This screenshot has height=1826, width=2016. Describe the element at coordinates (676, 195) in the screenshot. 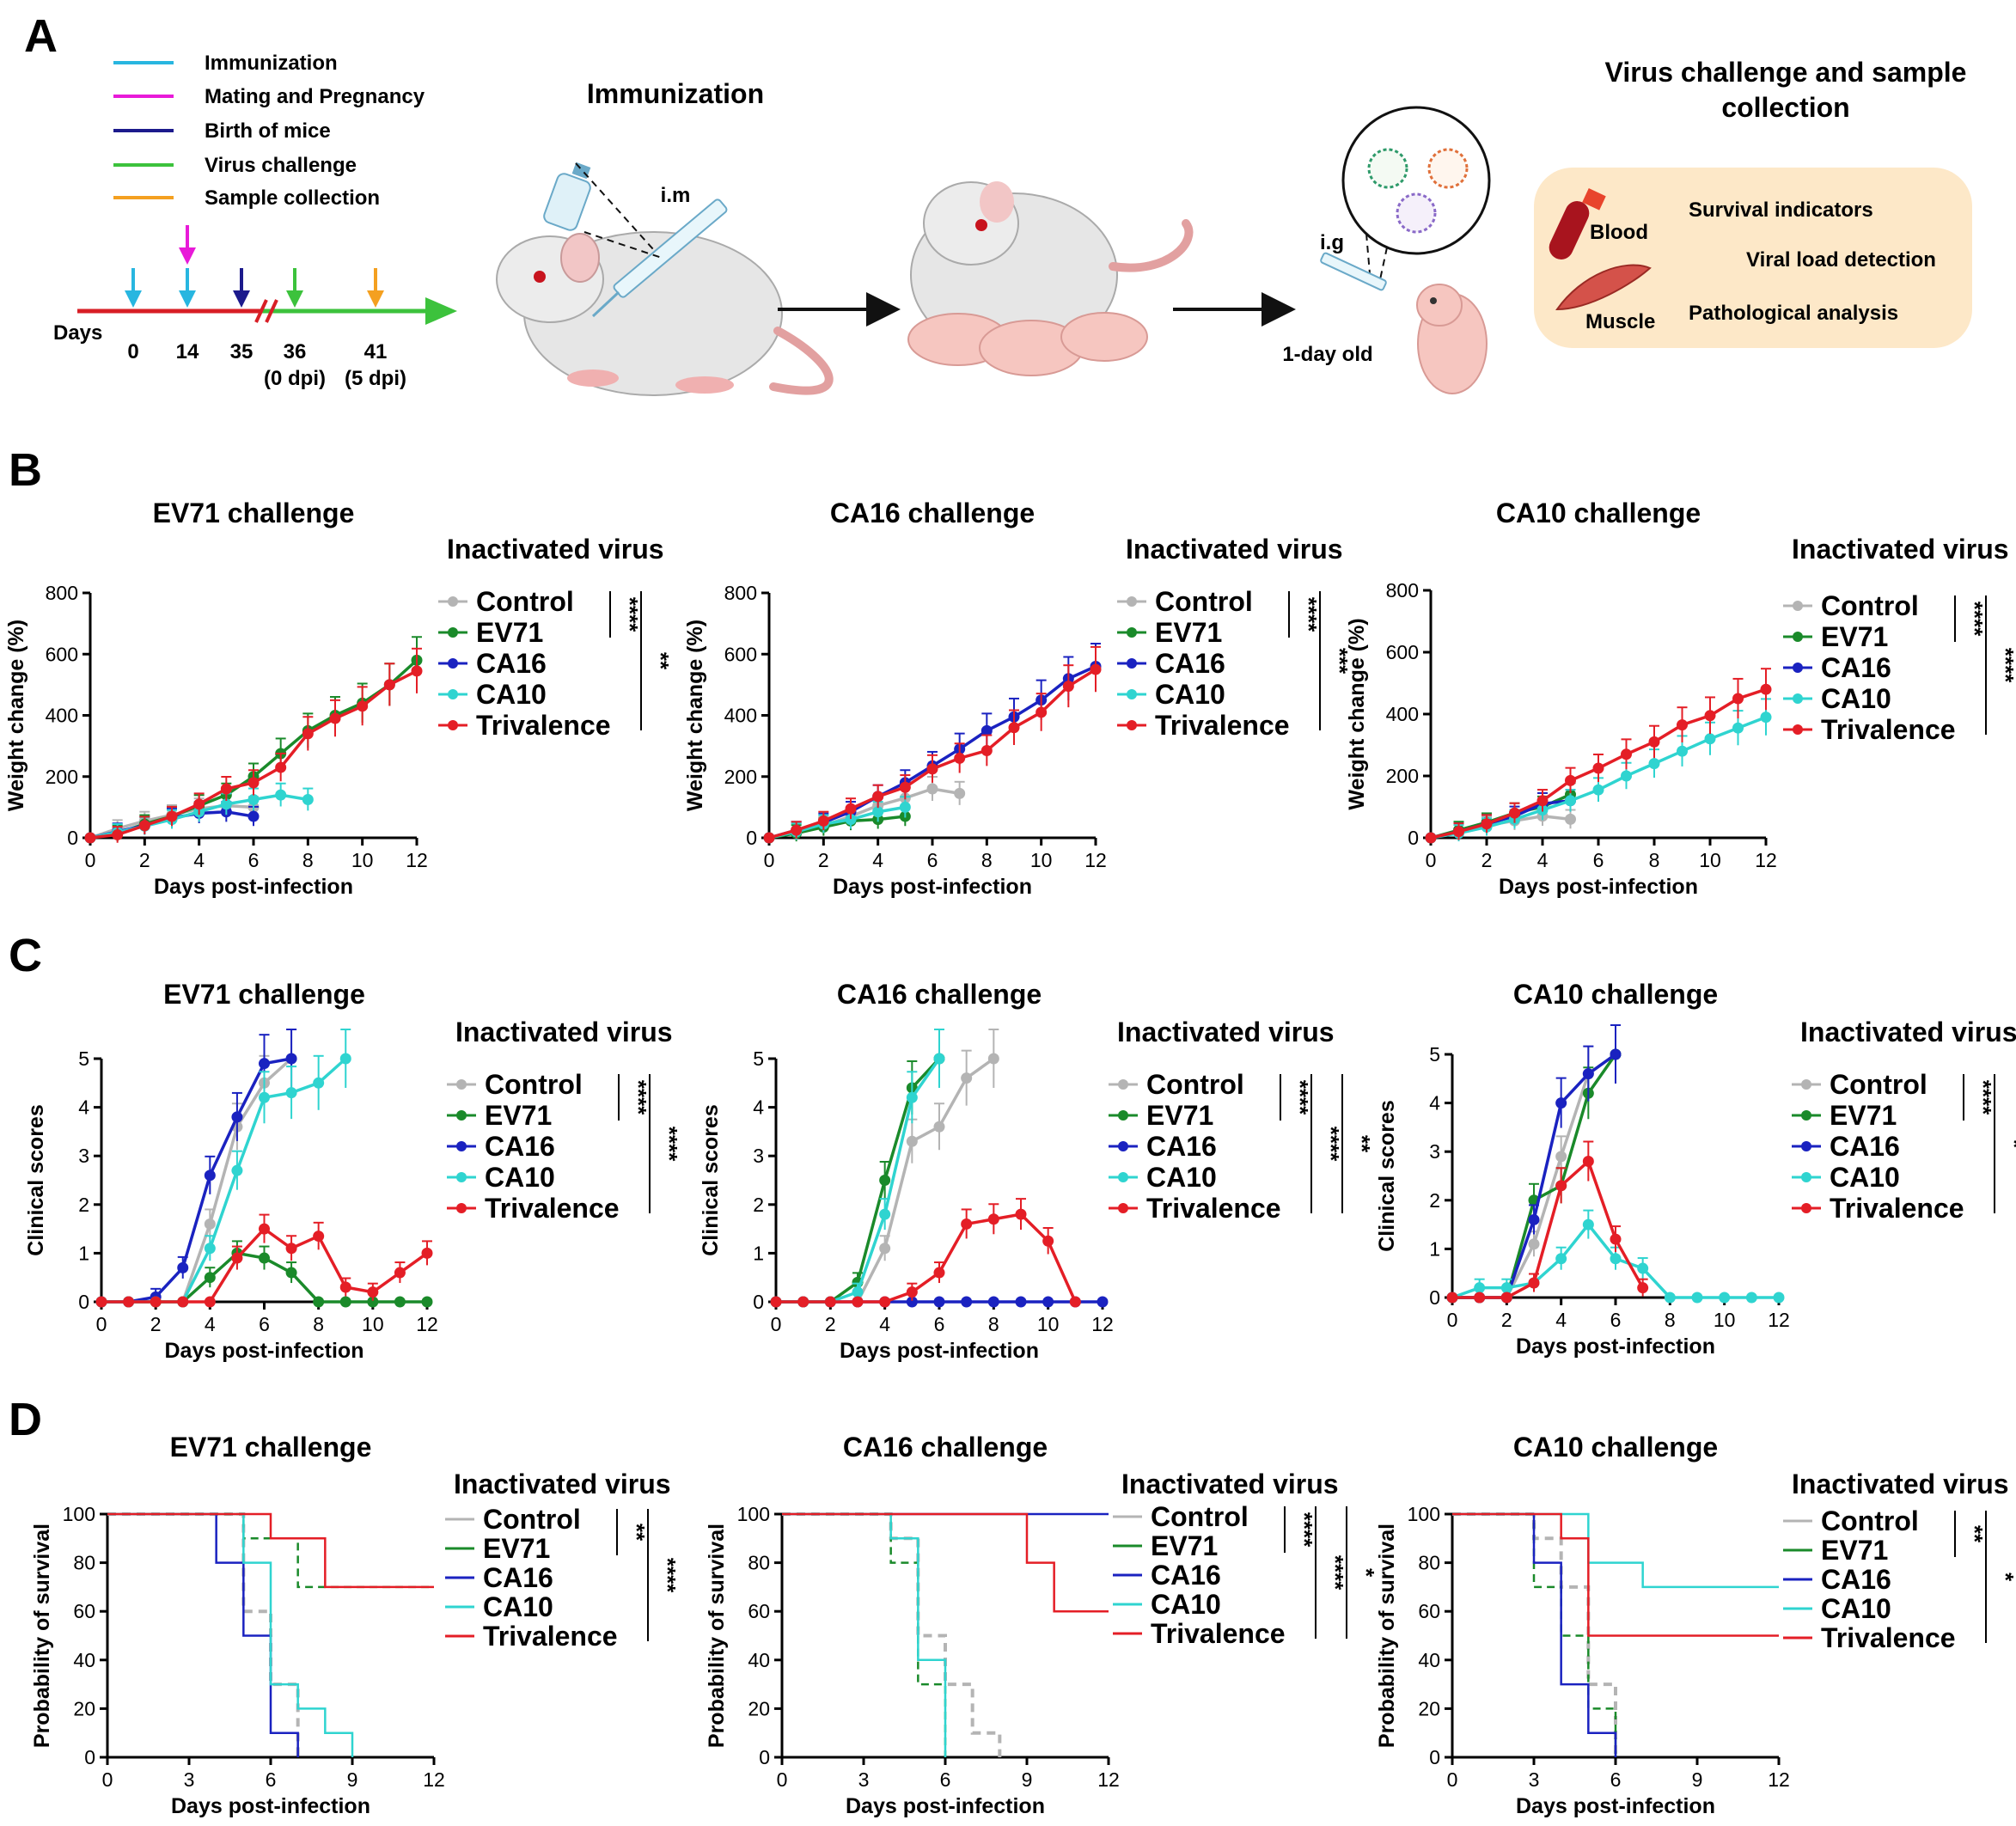

I see `route-im: i.m` at that location.